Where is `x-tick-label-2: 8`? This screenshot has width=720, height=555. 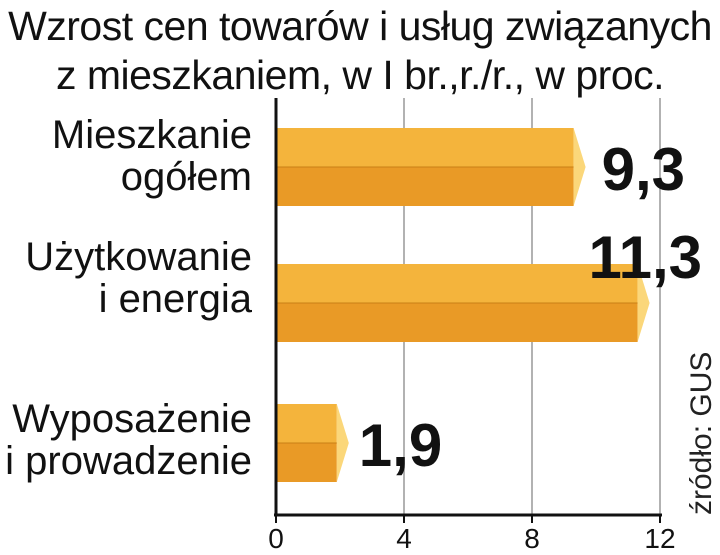 x-tick-label-2: 8 is located at coordinates (532, 538).